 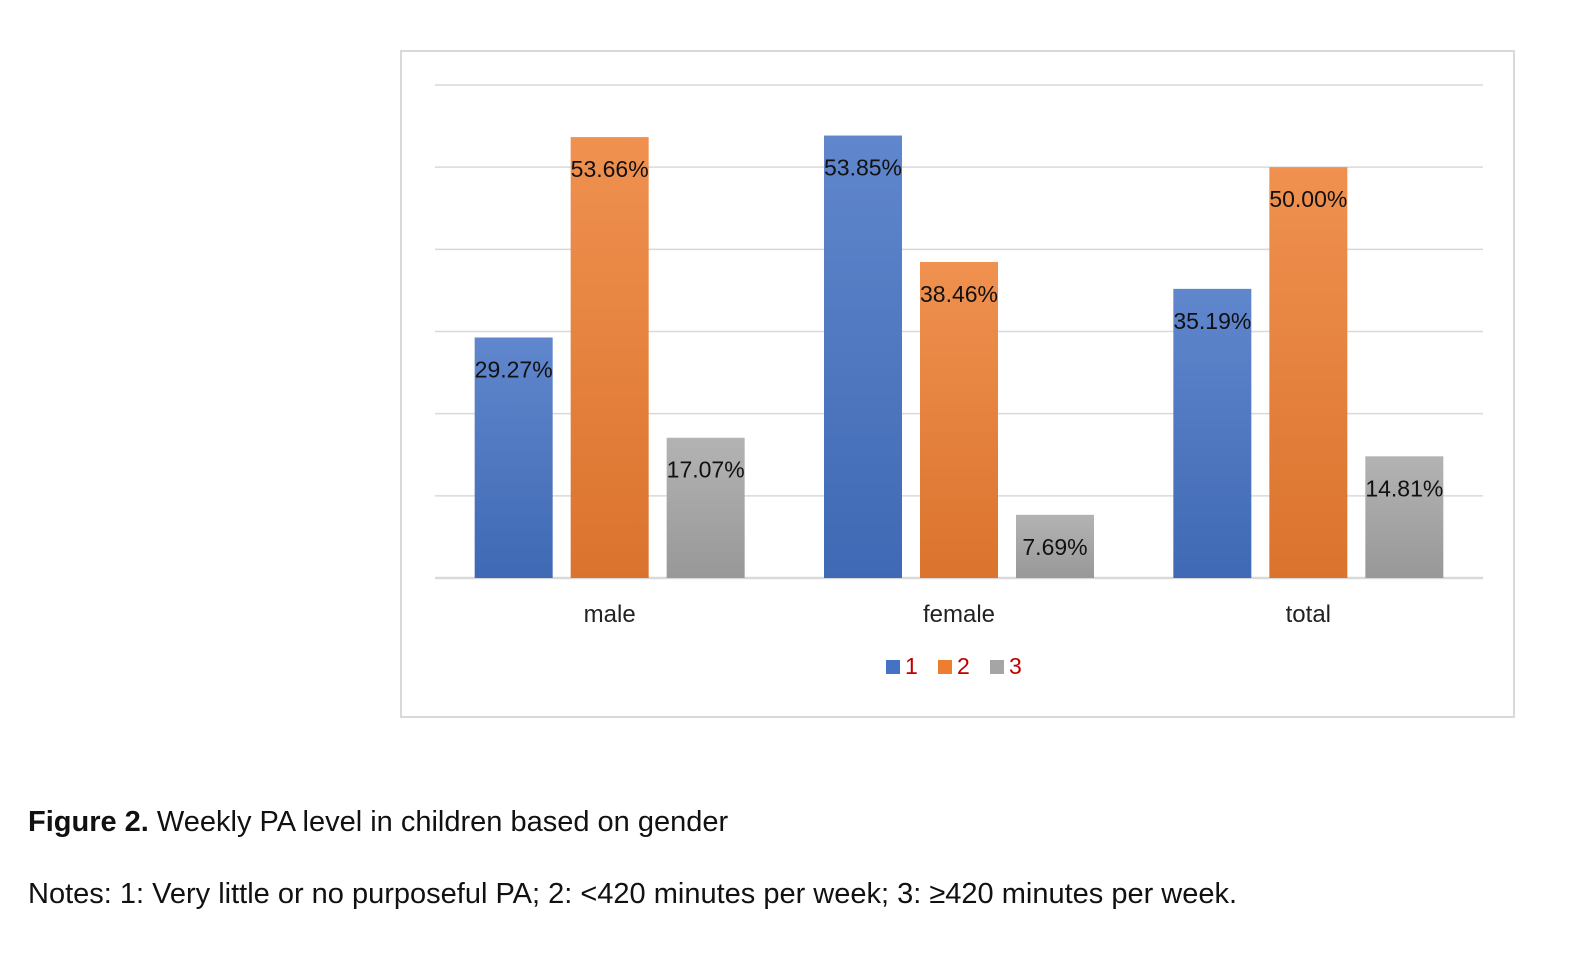 I want to click on data-label: 53.66%, so click(x=610, y=169).